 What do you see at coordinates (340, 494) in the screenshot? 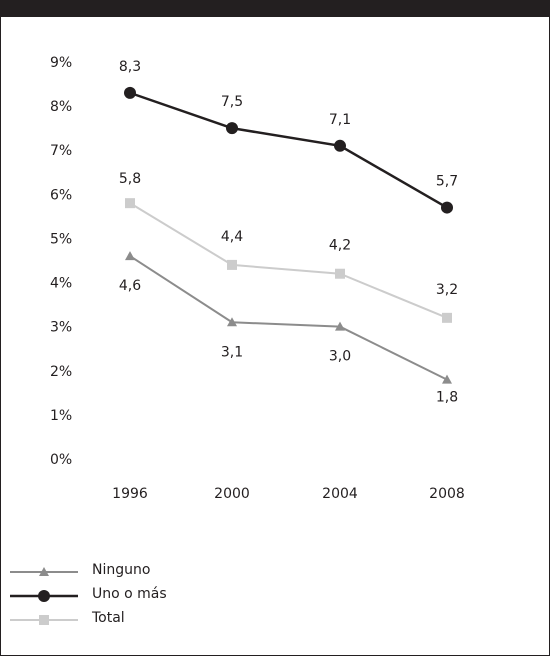
I see `x-tick-label: 2004` at bounding box center [340, 494].